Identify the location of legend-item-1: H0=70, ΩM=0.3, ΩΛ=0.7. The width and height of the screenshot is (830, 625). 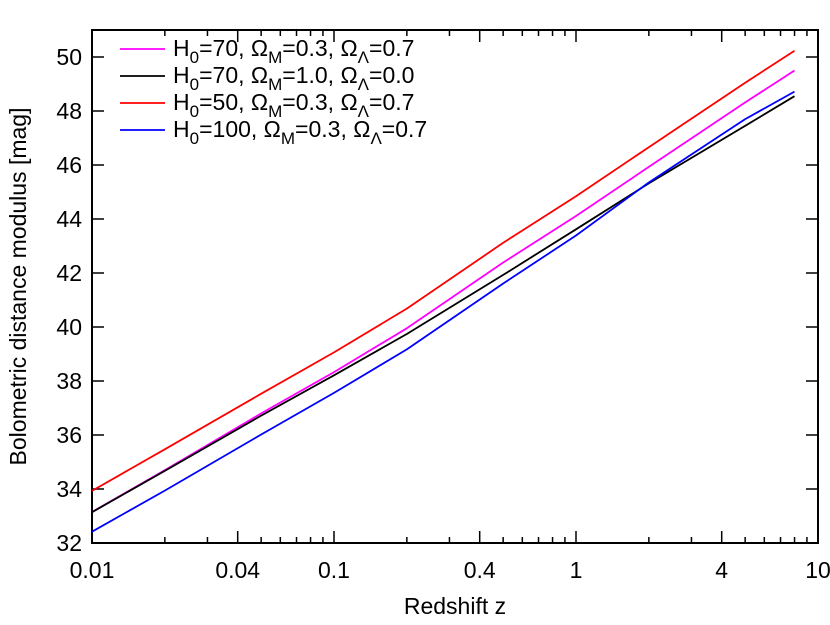
(267, 51).